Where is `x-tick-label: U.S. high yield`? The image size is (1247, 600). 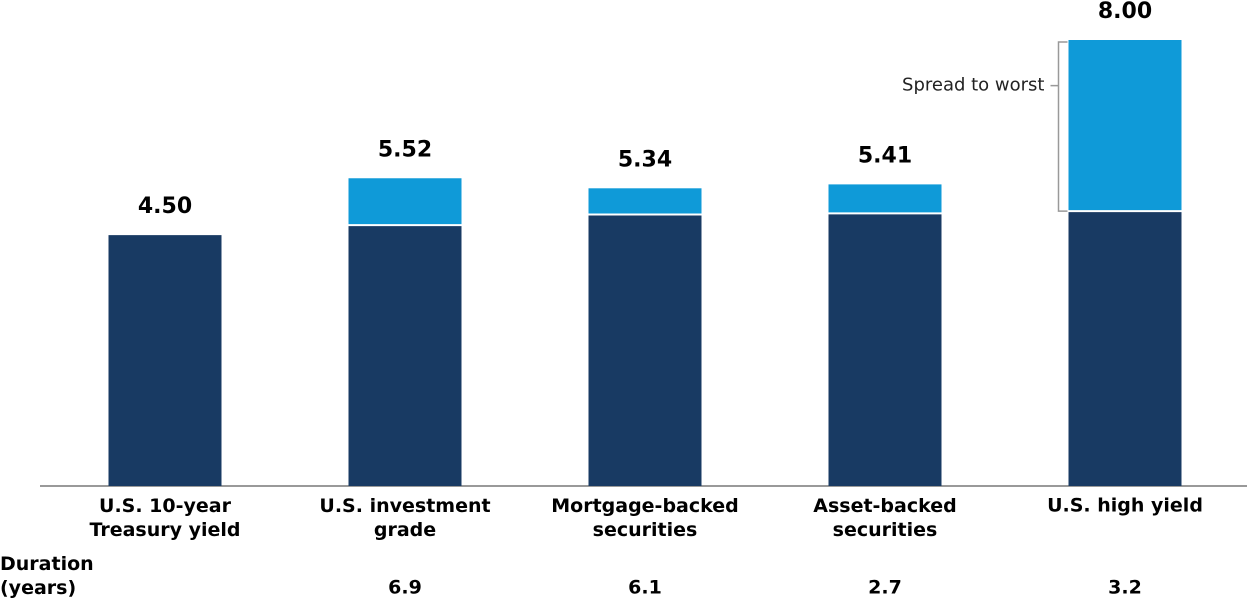 x-tick-label: U.S. high yield is located at coordinates (1125, 506).